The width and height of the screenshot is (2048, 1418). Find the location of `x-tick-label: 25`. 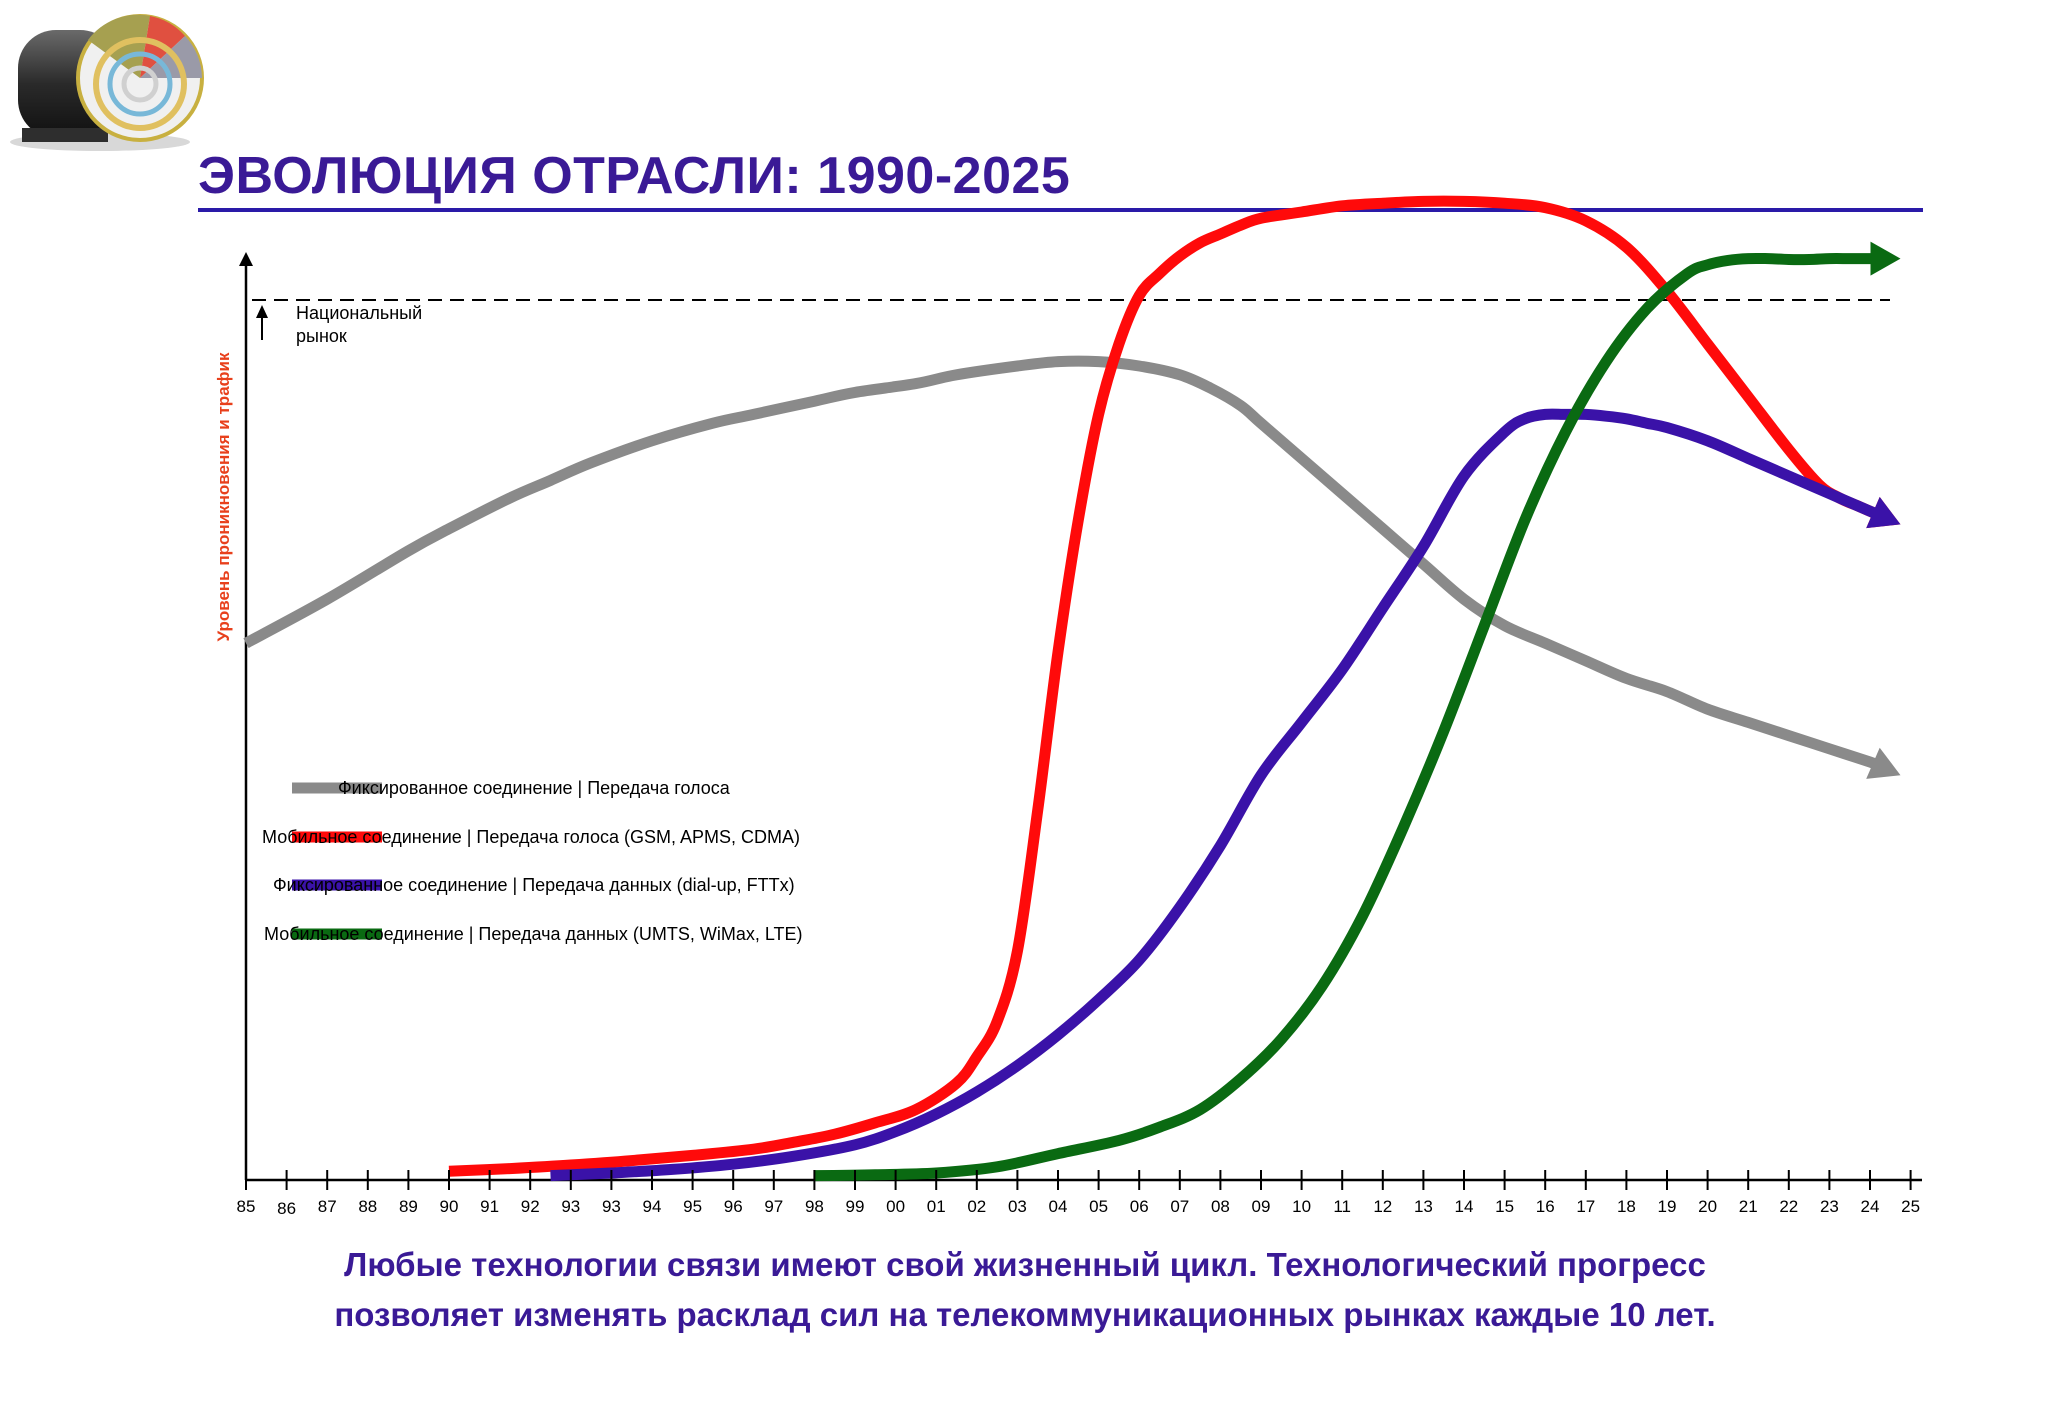

x-tick-label: 25 is located at coordinates (1910, 1206).